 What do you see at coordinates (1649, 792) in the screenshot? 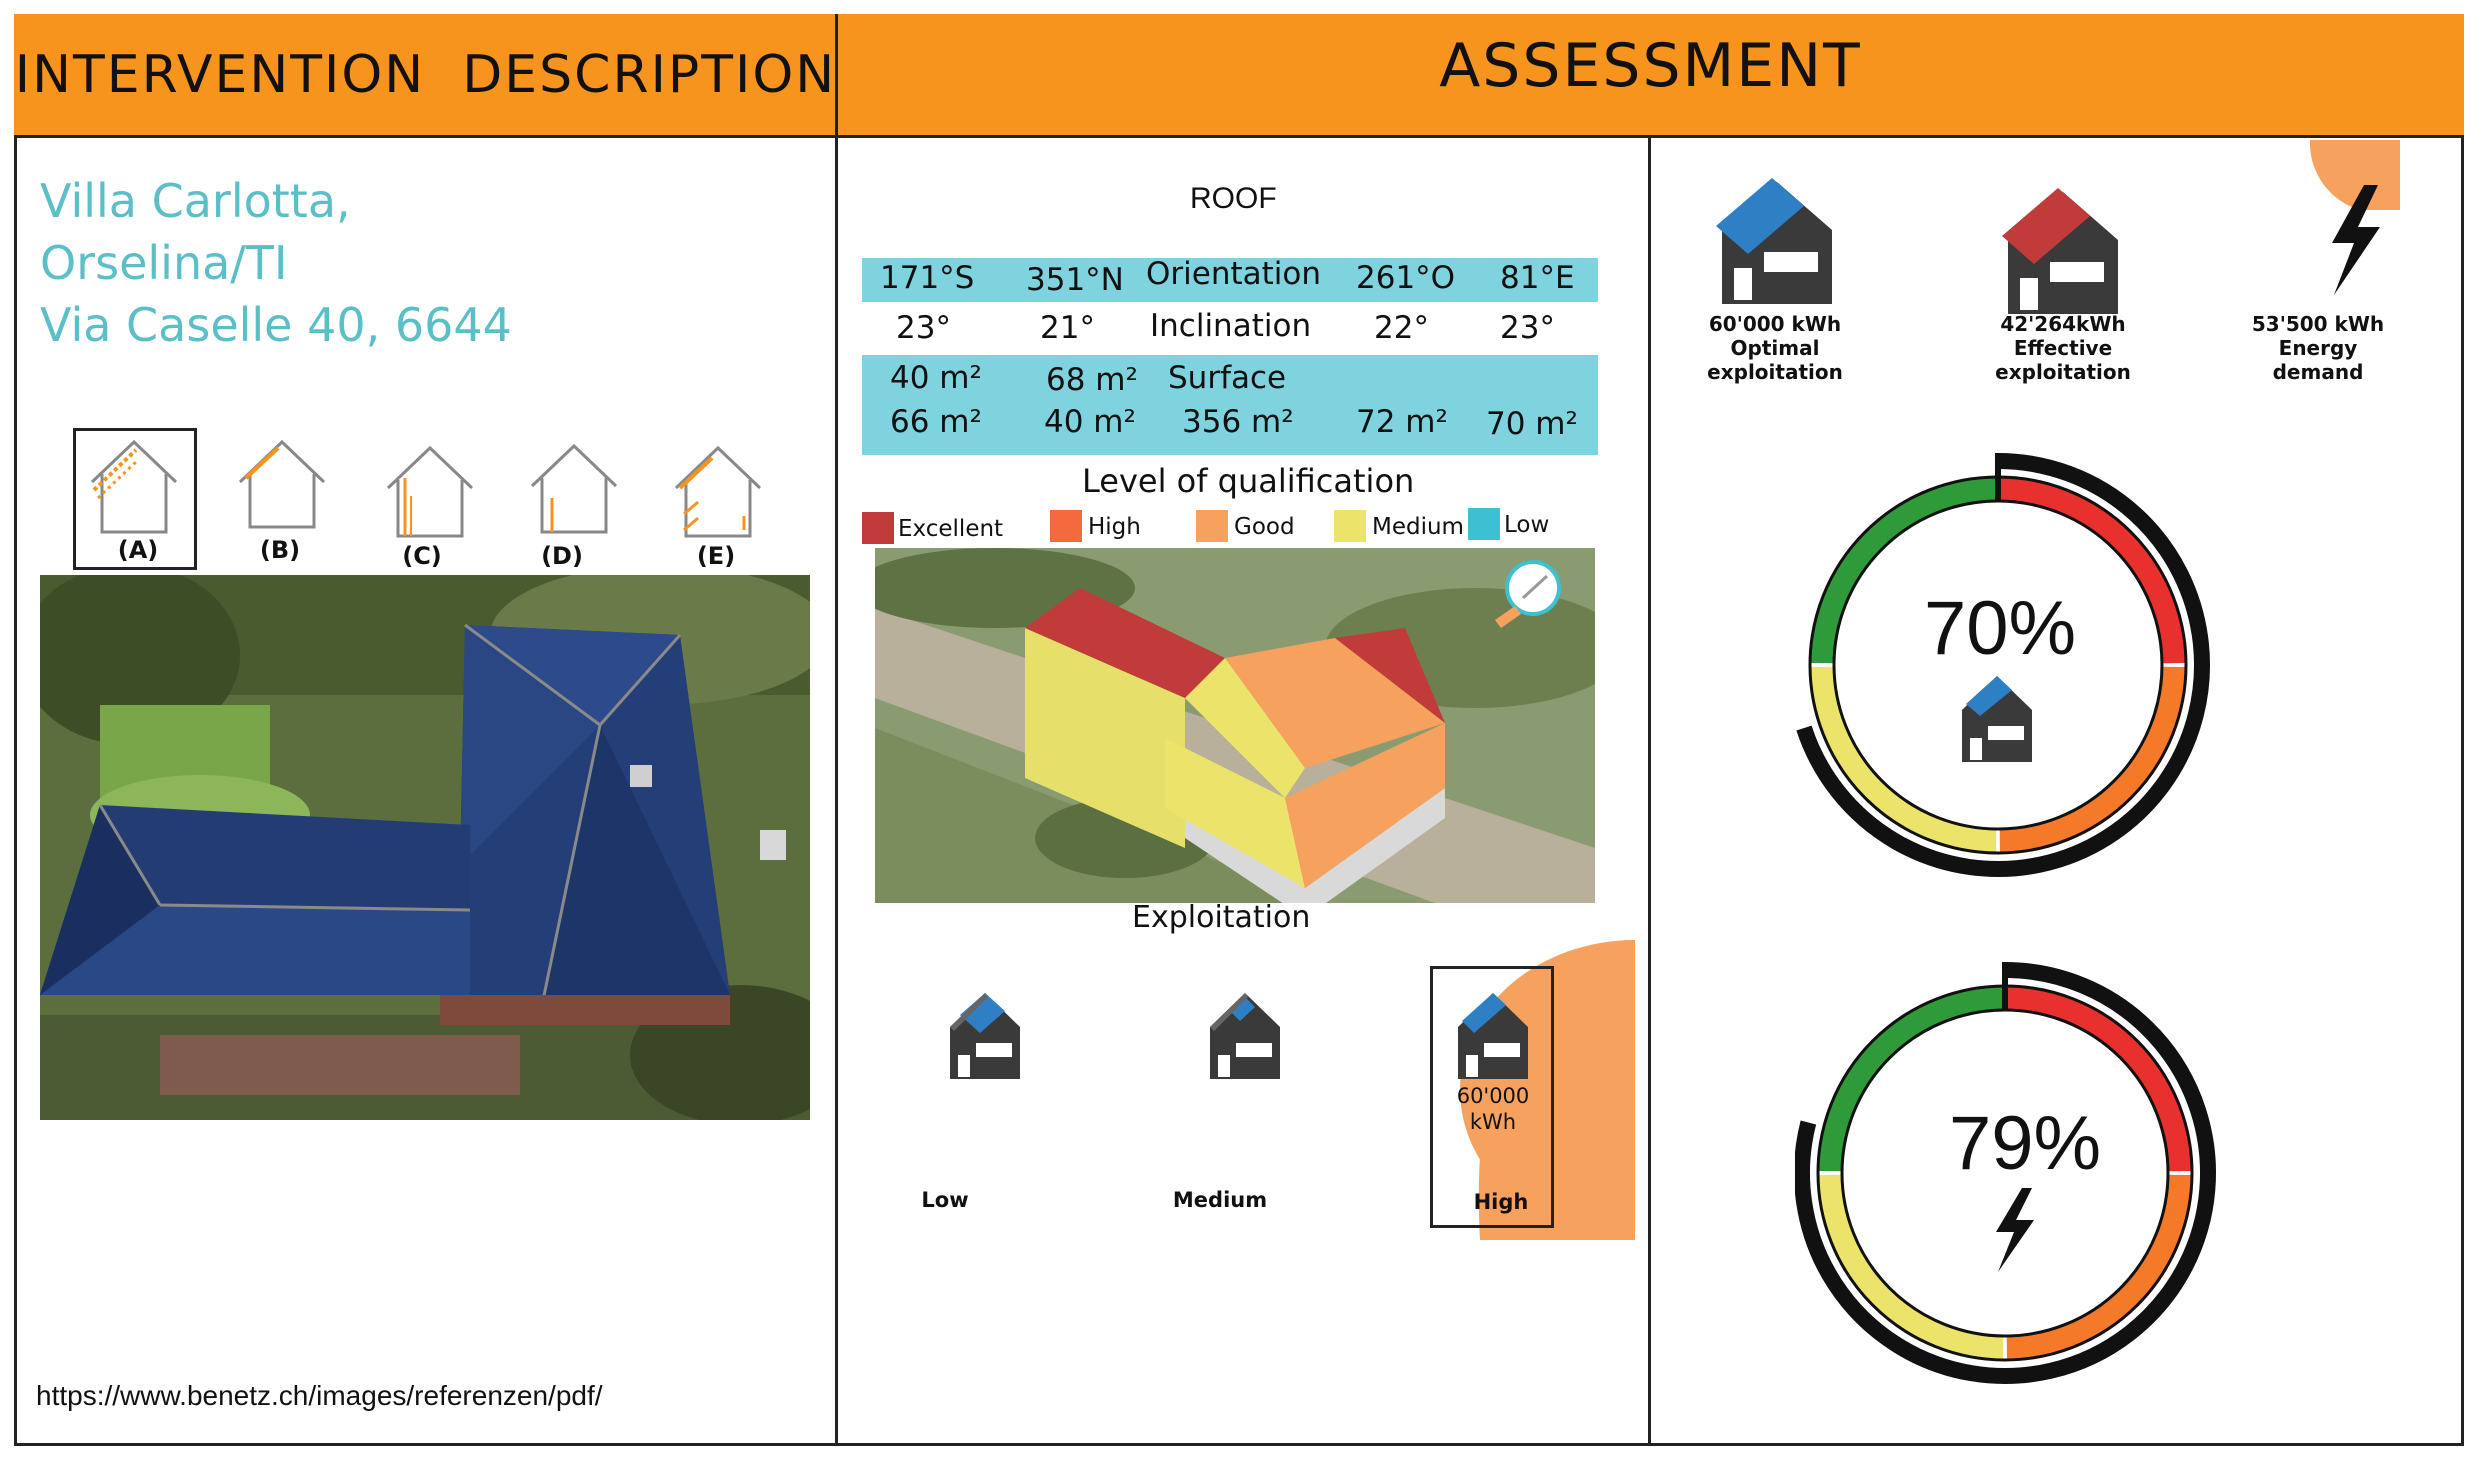
I see `divider-right` at bounding box center [1649, 792].